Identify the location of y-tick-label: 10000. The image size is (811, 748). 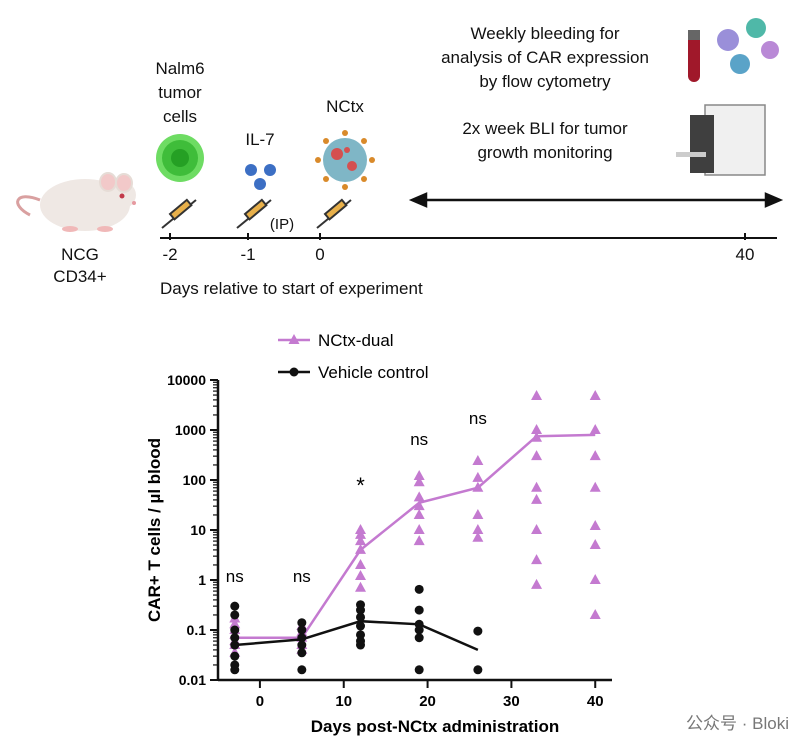
(186, 380).